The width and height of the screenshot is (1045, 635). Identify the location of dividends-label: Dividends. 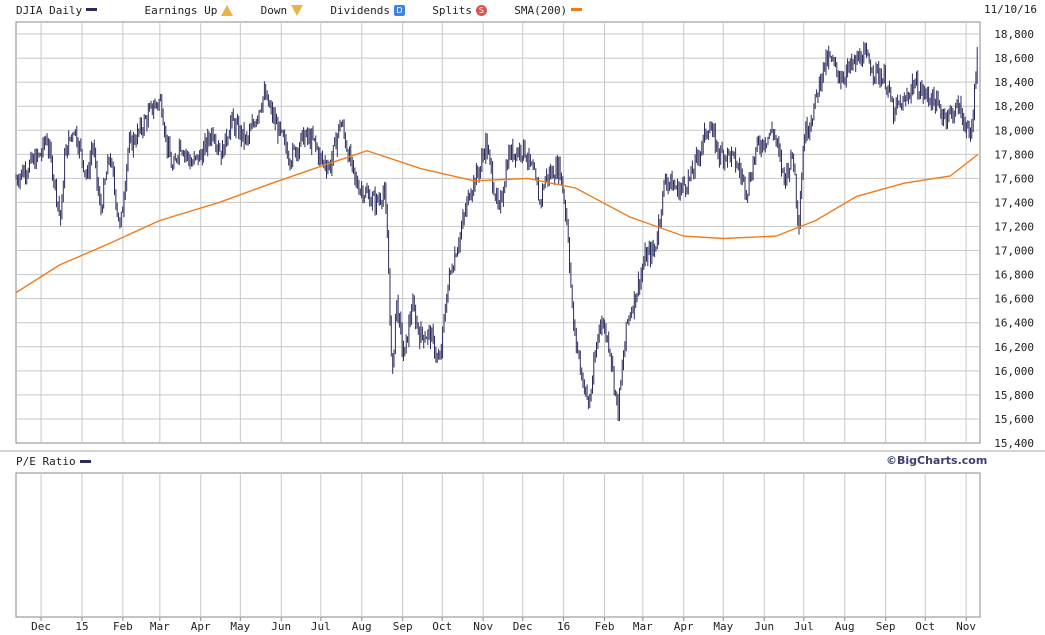
(360, 10).